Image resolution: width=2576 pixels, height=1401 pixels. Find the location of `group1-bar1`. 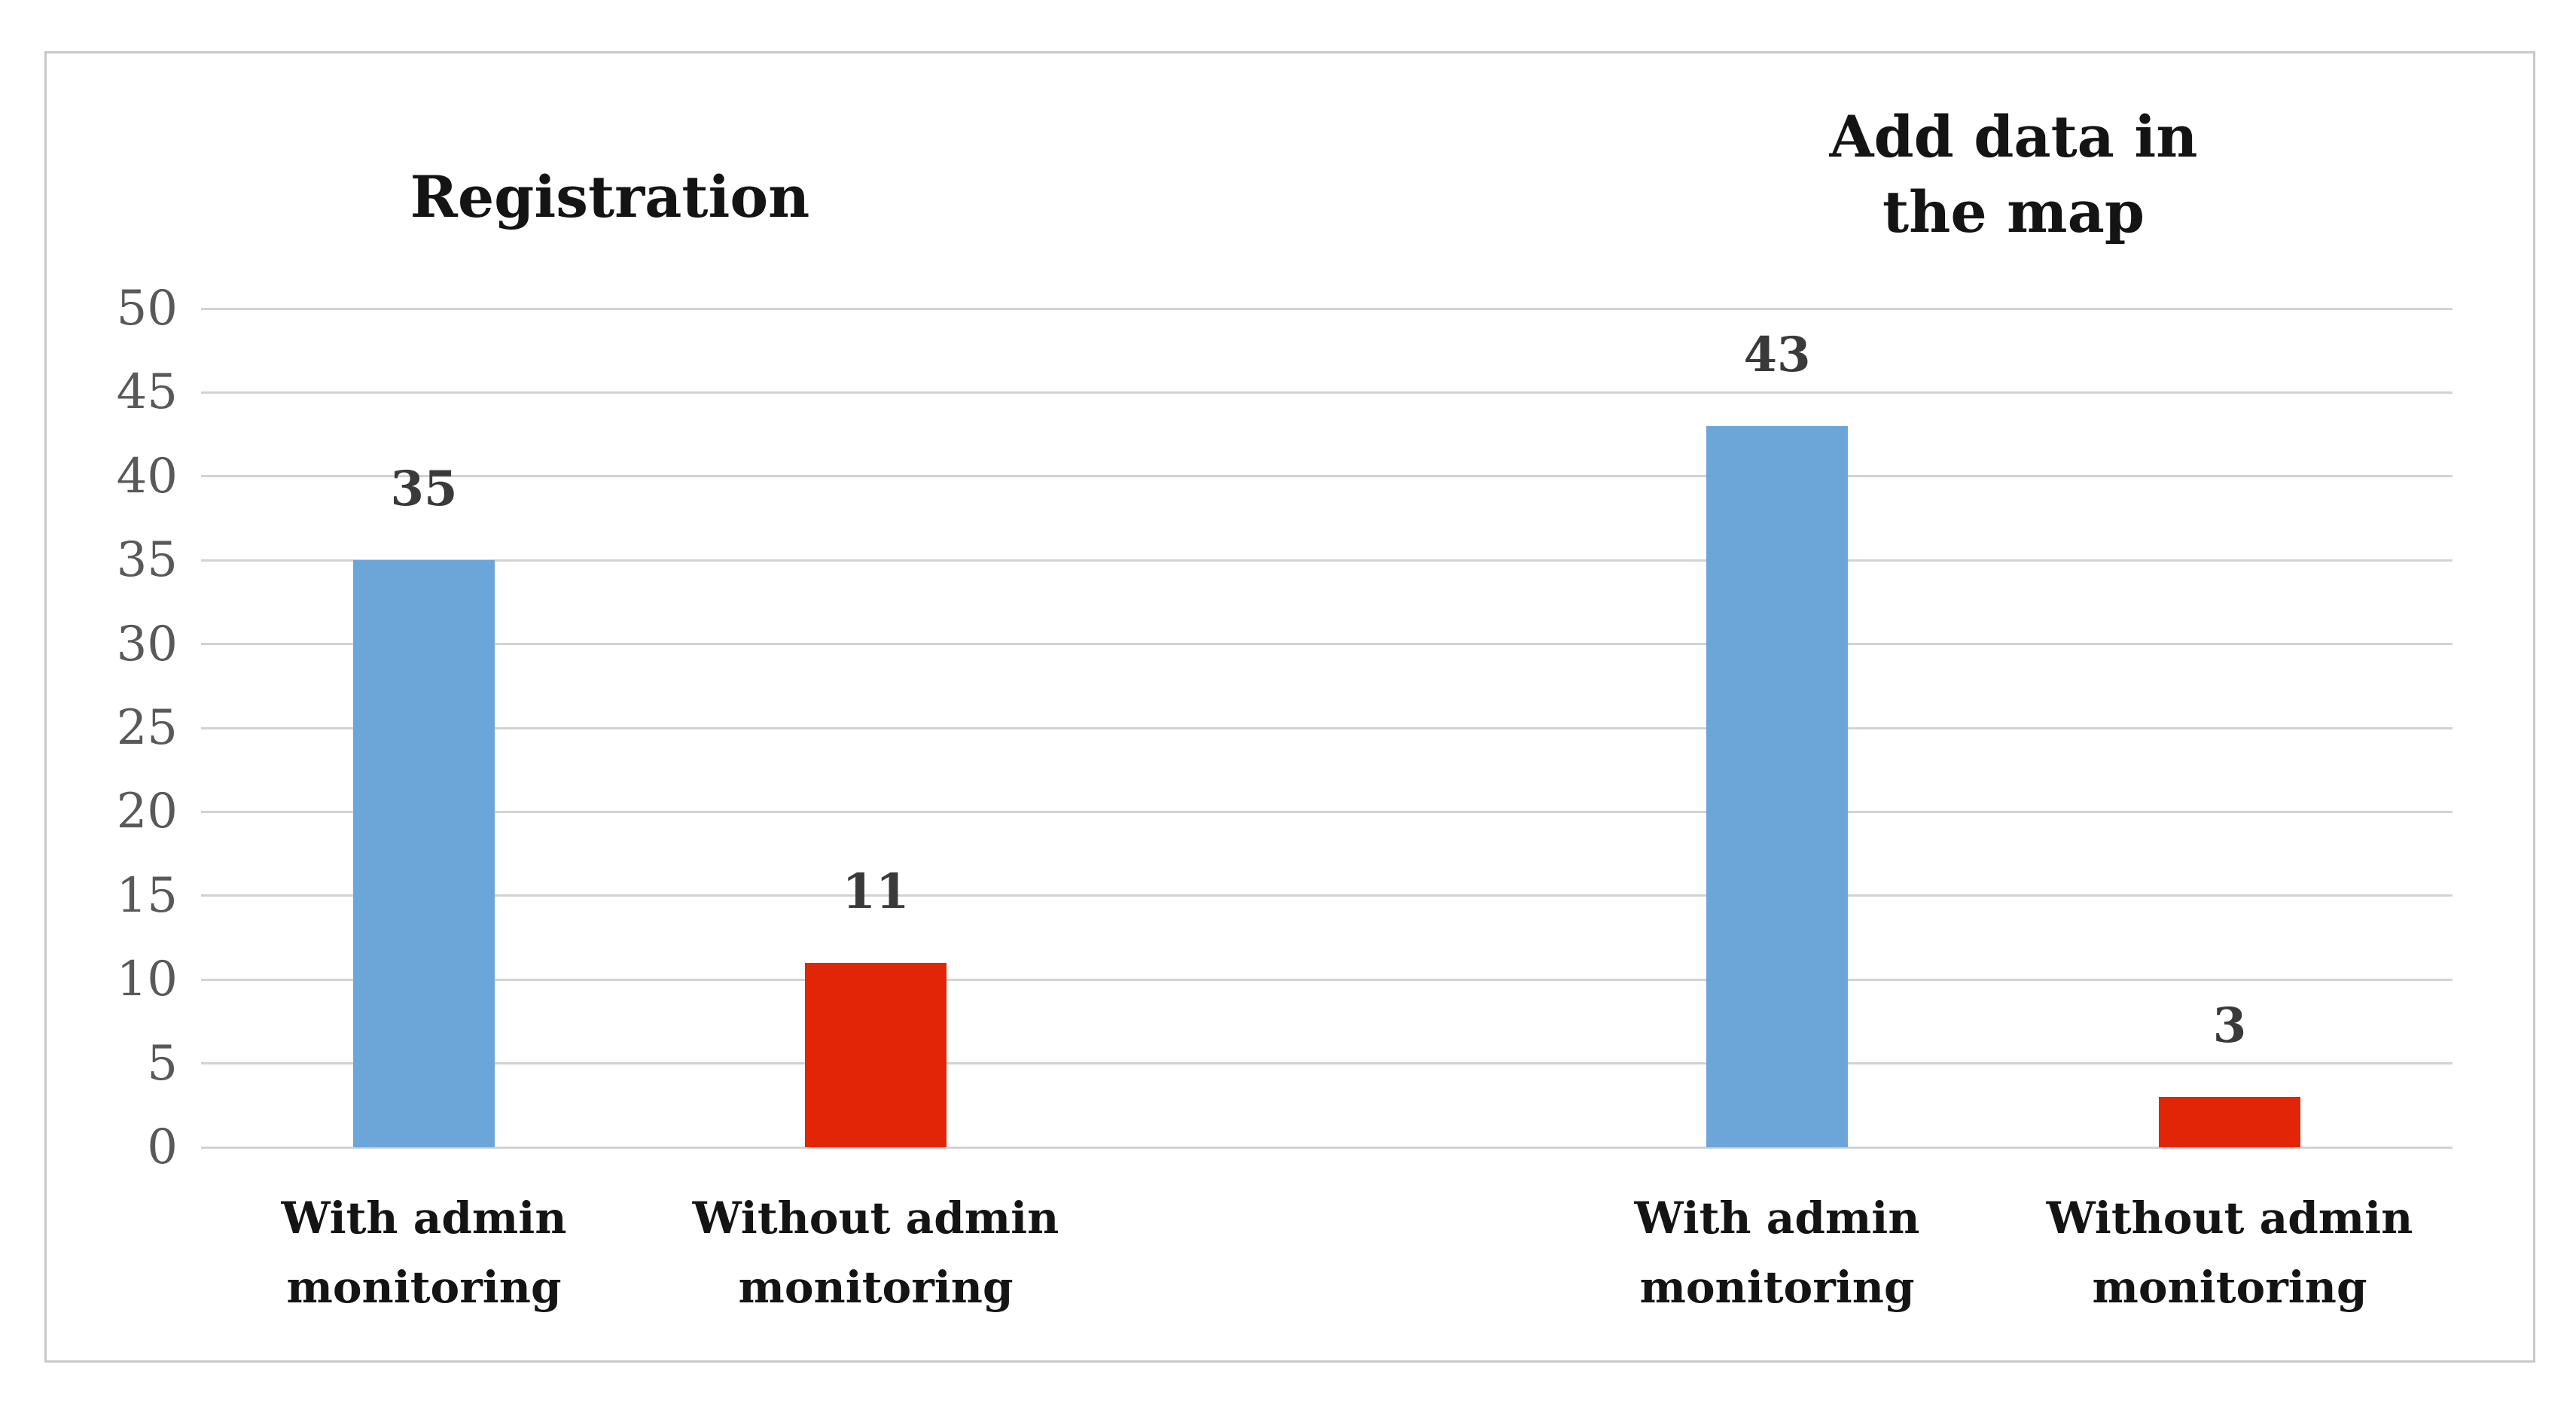

group1-bar1 is located at coordinates (424, 853).